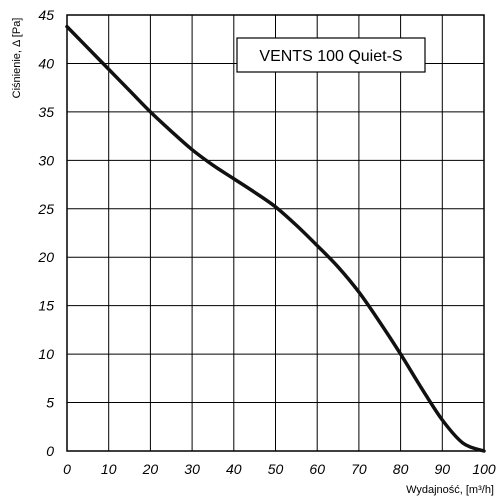 The width and height of the screenshot is (502, 496). What do you see at coordinates (359, 469) in the screenshot?
I see `x-tick-label: 70` at bounding box center [359, 469].